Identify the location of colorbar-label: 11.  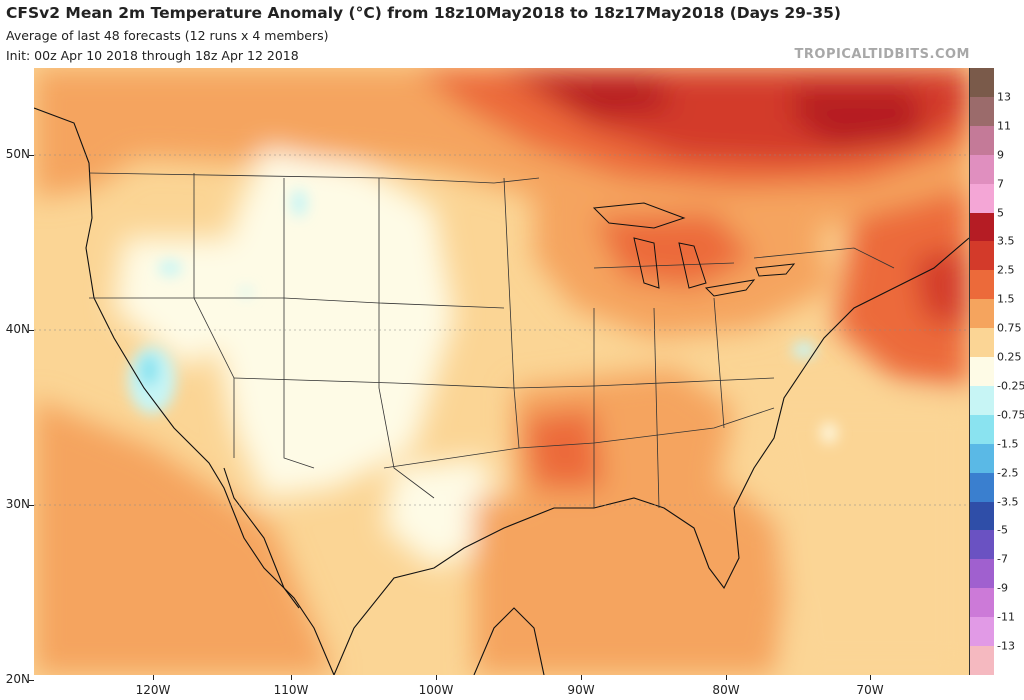
(1004, 126).